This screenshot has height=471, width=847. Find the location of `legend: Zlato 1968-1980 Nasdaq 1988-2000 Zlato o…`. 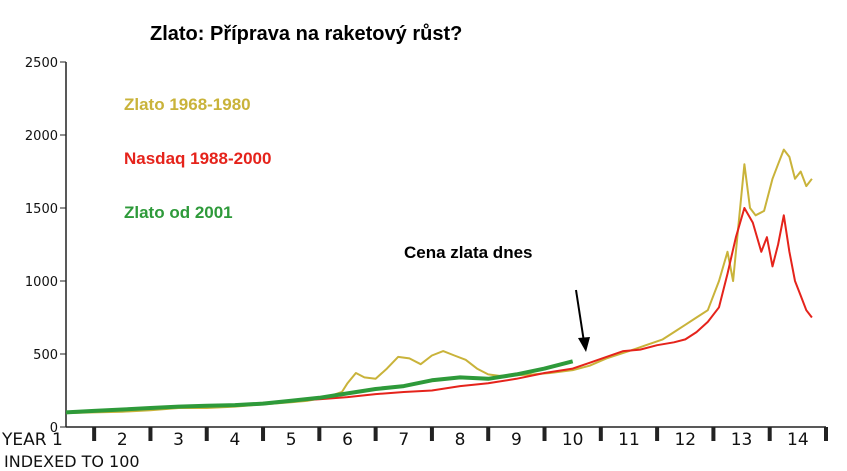

legend: Zlato 1968-1980 Nasdaq 1988-2000 Zlato o… is located at coordinates (197, 158).